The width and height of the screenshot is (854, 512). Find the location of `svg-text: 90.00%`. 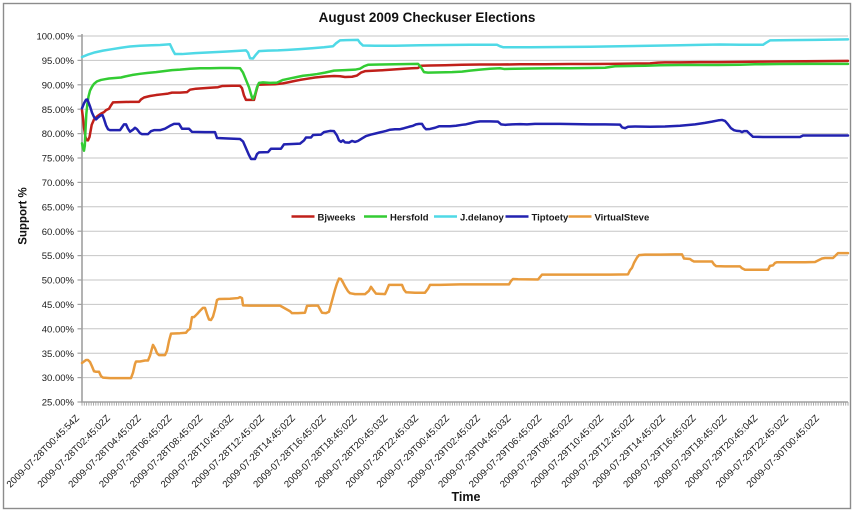

svg-text: 90.00% is located at coordinates (58, 85).